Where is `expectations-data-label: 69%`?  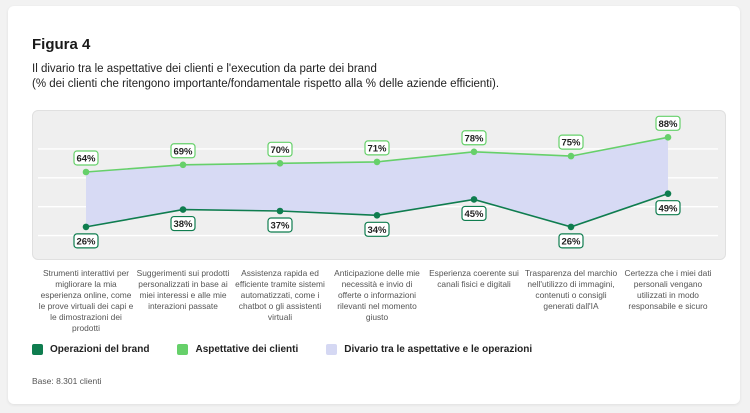 expectations-data-label: 69% is located at coordinates (183, 151).